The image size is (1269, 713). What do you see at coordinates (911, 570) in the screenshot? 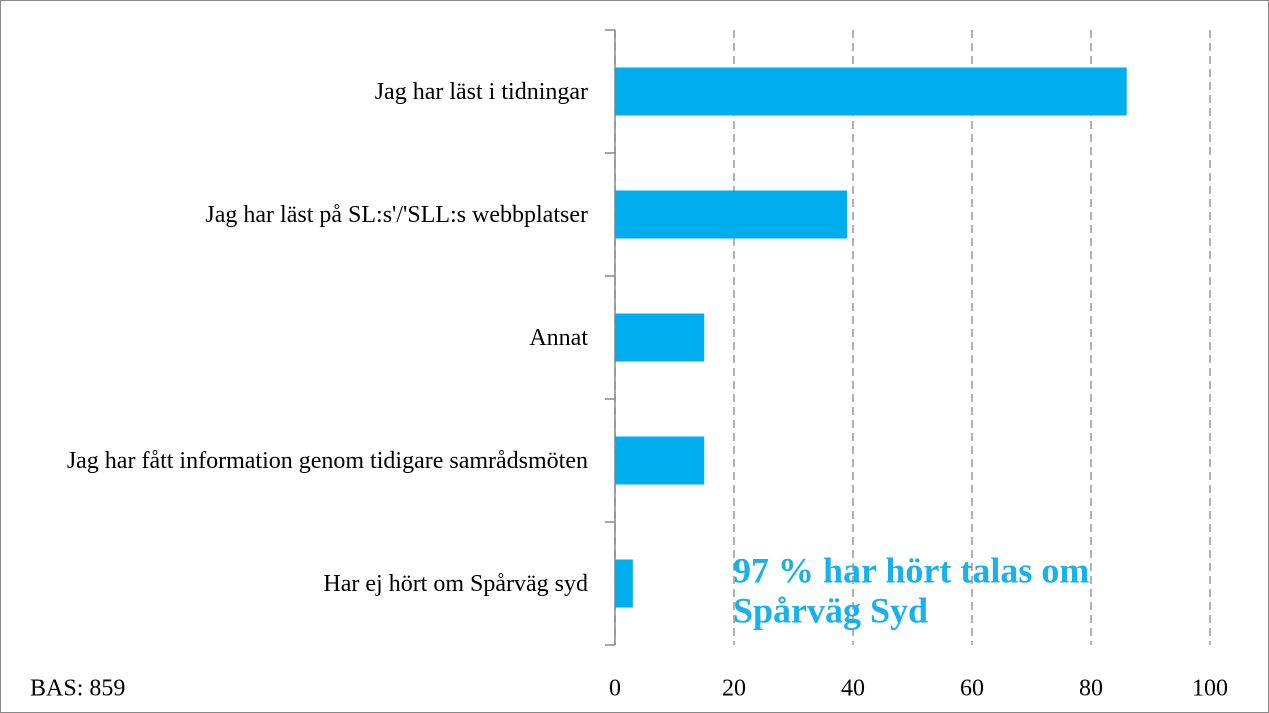
I see `annotation: 97 % har hört talas om` at bounding box center [911, 570].